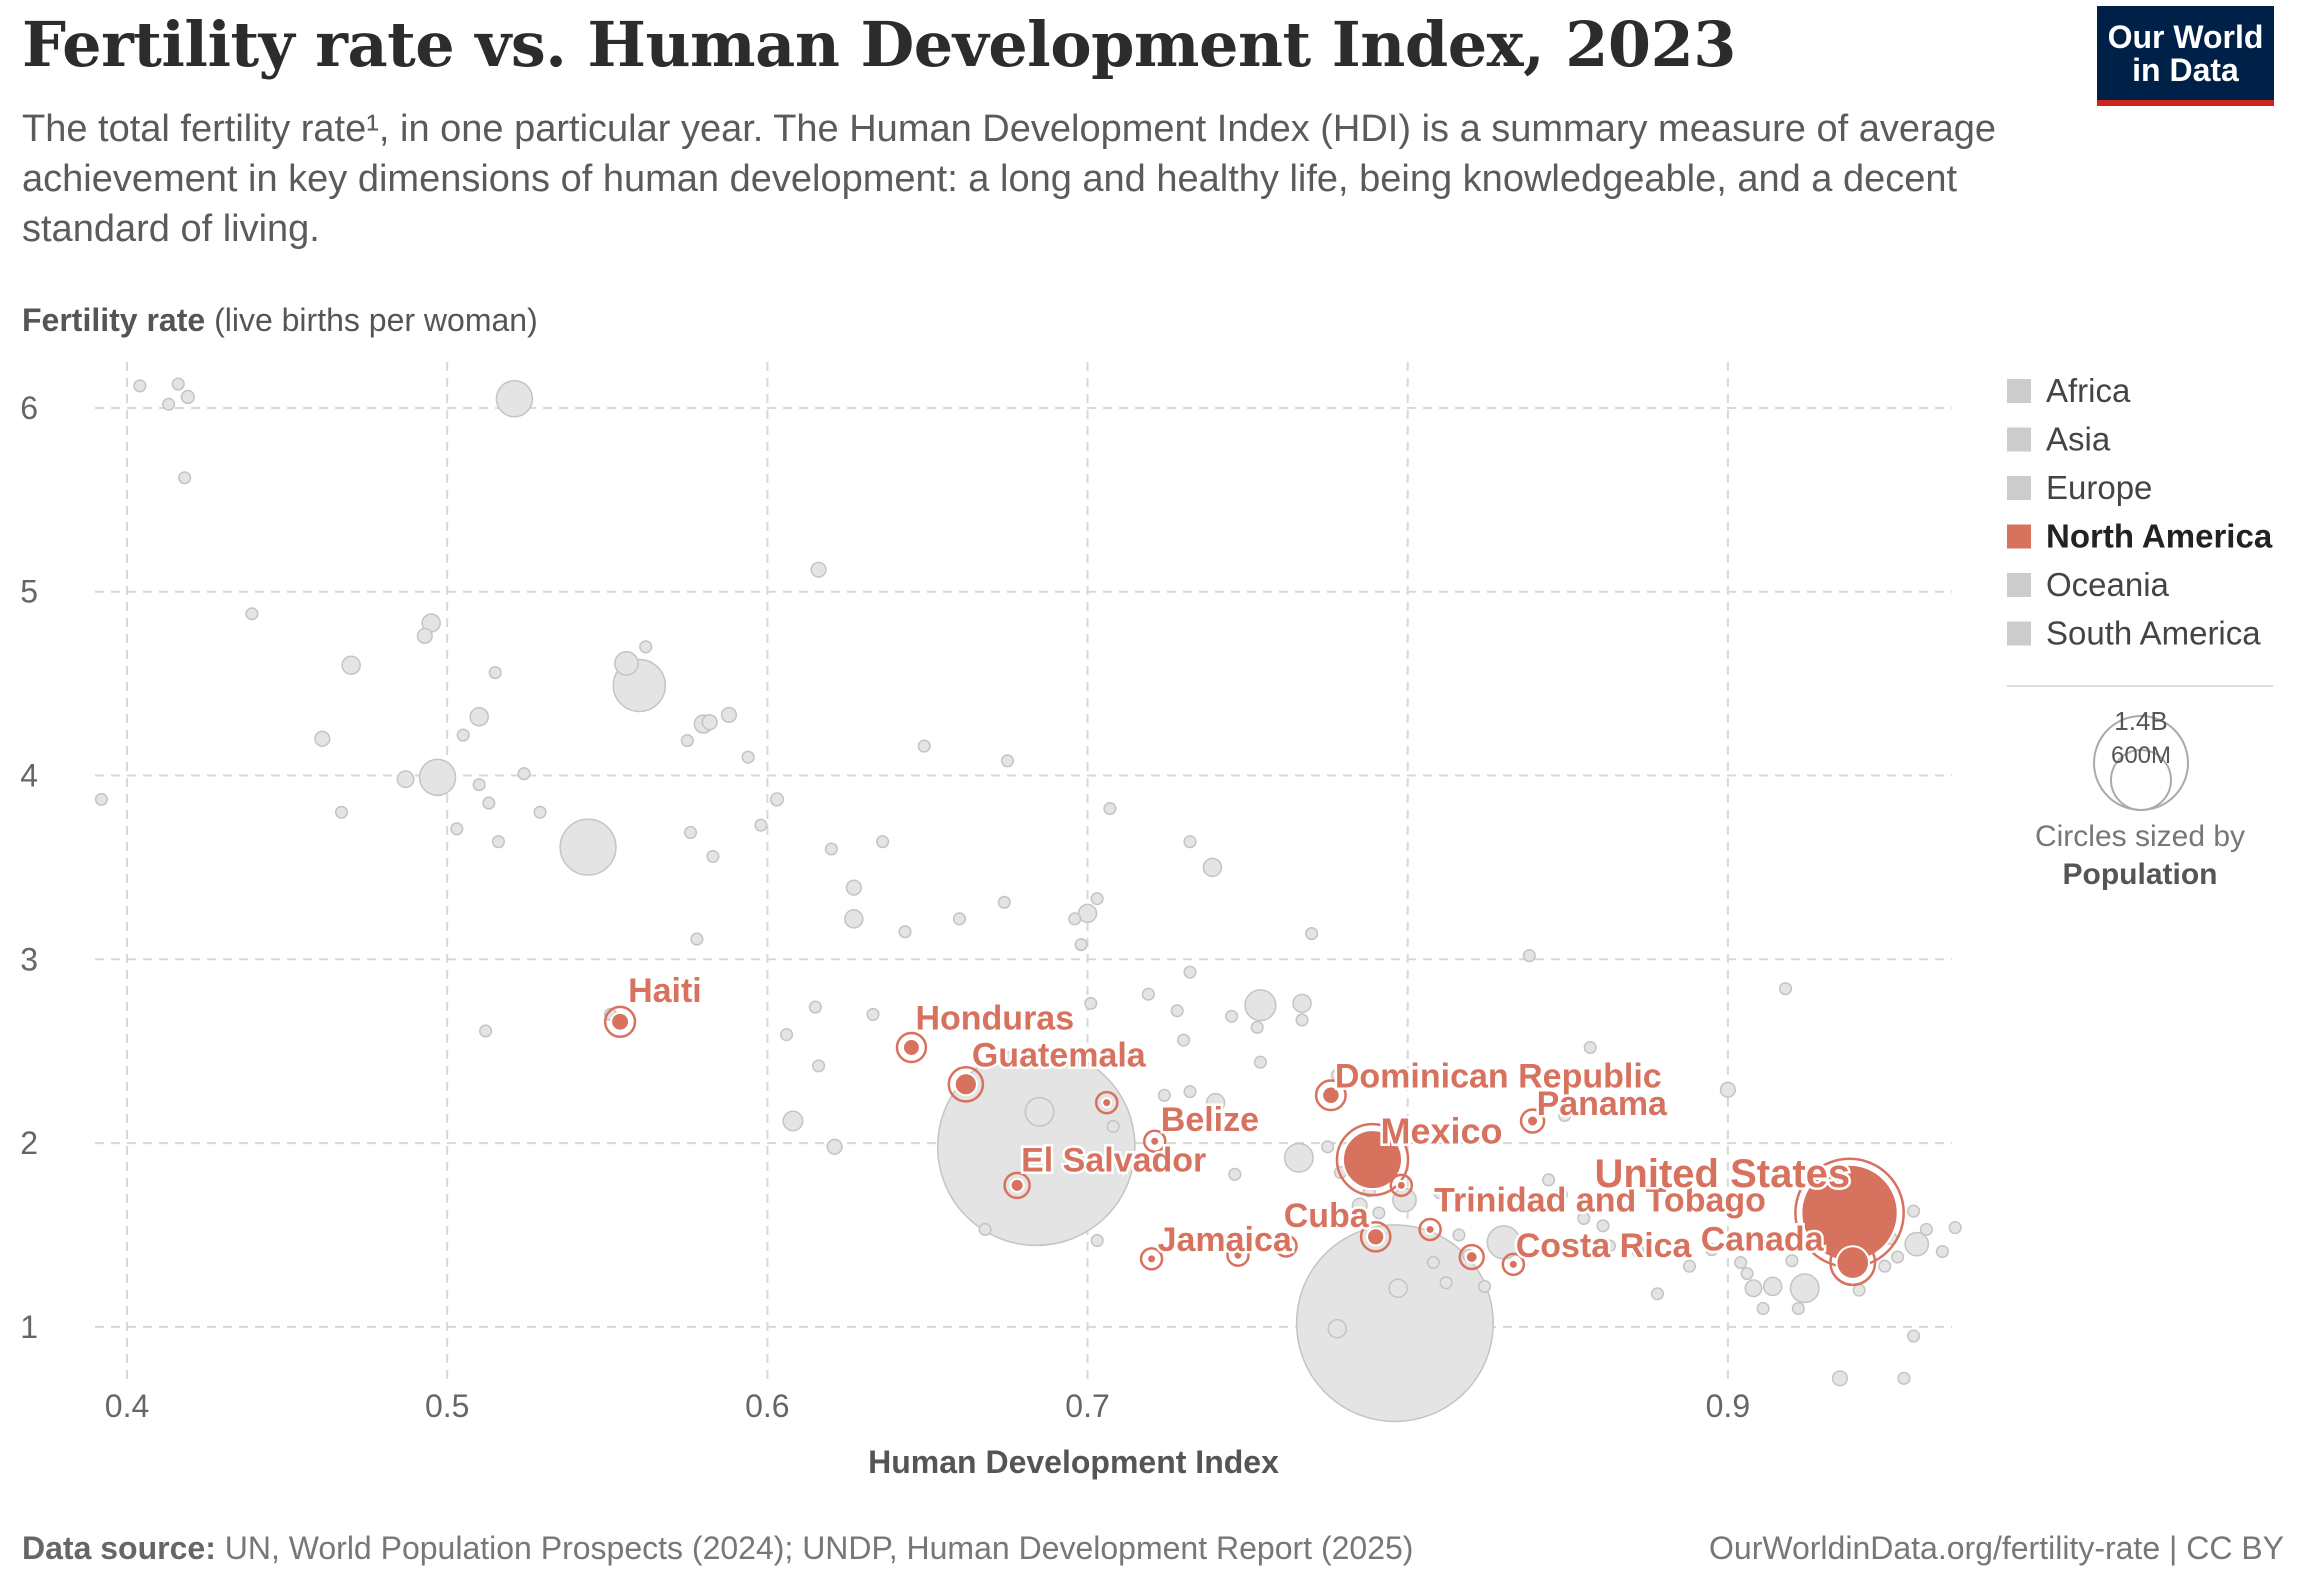  I want to click on point-label: Cuba, so click(1327, 1216).